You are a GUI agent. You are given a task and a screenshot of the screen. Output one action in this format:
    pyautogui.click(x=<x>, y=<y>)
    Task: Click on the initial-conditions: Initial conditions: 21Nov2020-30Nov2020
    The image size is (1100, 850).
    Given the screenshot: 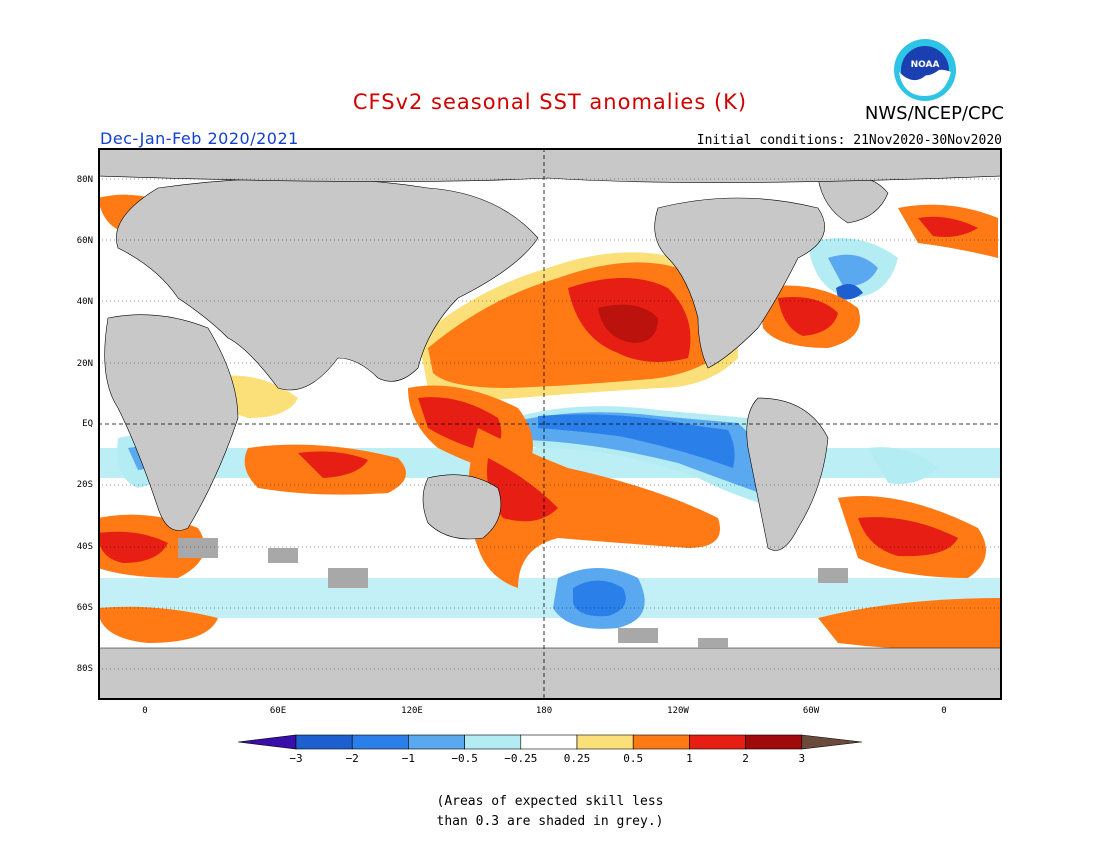 What is the action you would take?
    pyautogui.click(x=849, y=140)
    